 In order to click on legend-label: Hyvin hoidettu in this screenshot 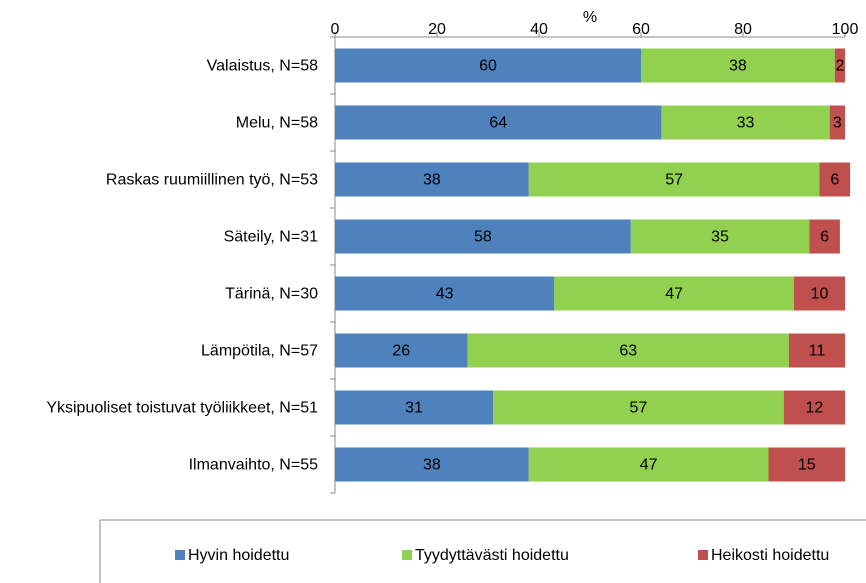, I will do `click(238, 555)`.